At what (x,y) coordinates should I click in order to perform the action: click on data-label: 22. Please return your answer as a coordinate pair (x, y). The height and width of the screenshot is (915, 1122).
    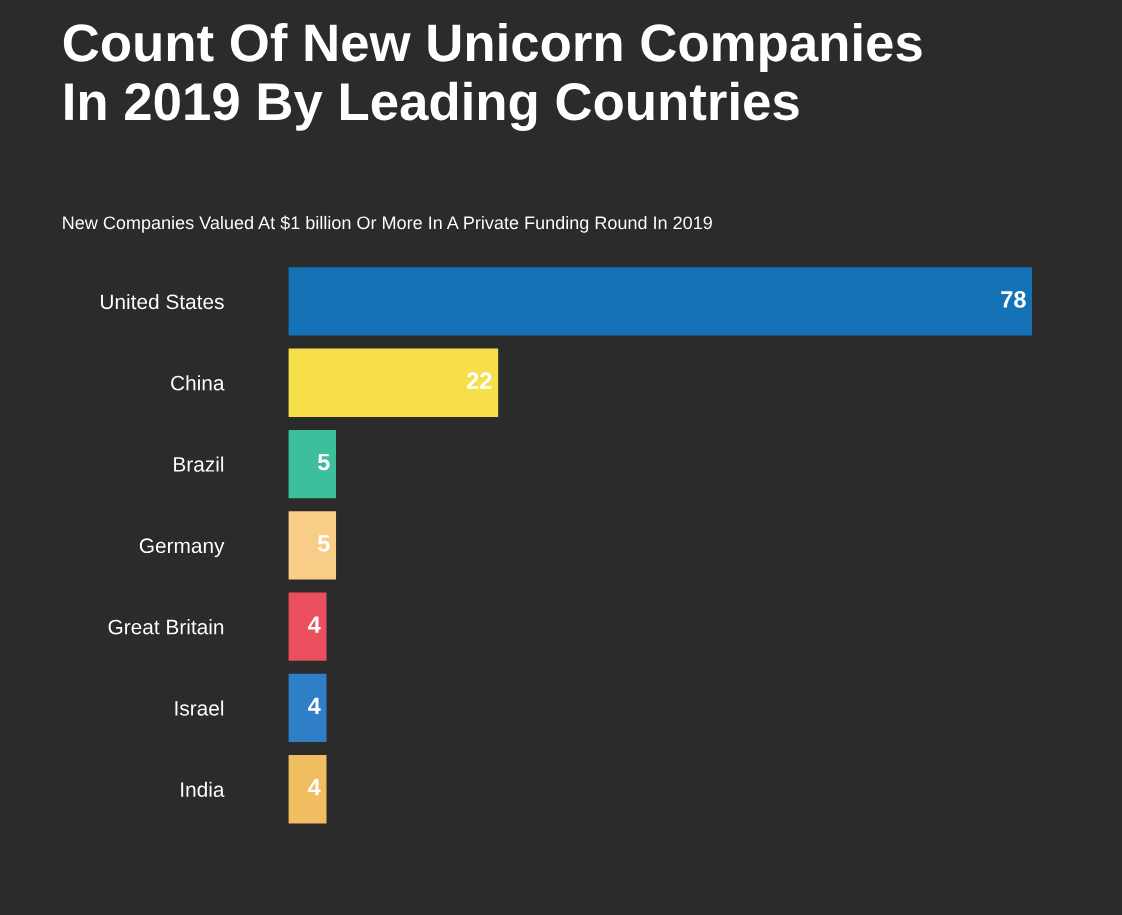
    Looking at the image, I should click on (479, 380).